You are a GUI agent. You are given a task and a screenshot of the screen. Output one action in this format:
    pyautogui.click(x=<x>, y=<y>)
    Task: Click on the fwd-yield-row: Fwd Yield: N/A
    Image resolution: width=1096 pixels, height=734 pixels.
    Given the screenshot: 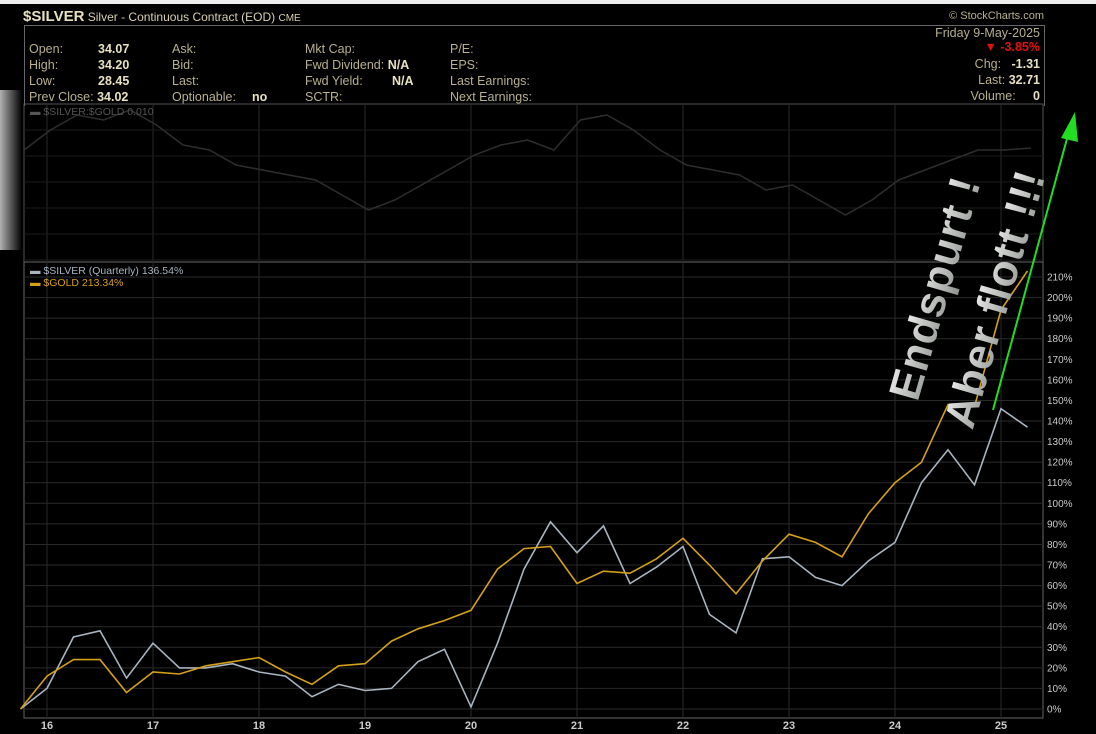 What is the action you would take?
    pyautogui.click(x=359, y=81)
    